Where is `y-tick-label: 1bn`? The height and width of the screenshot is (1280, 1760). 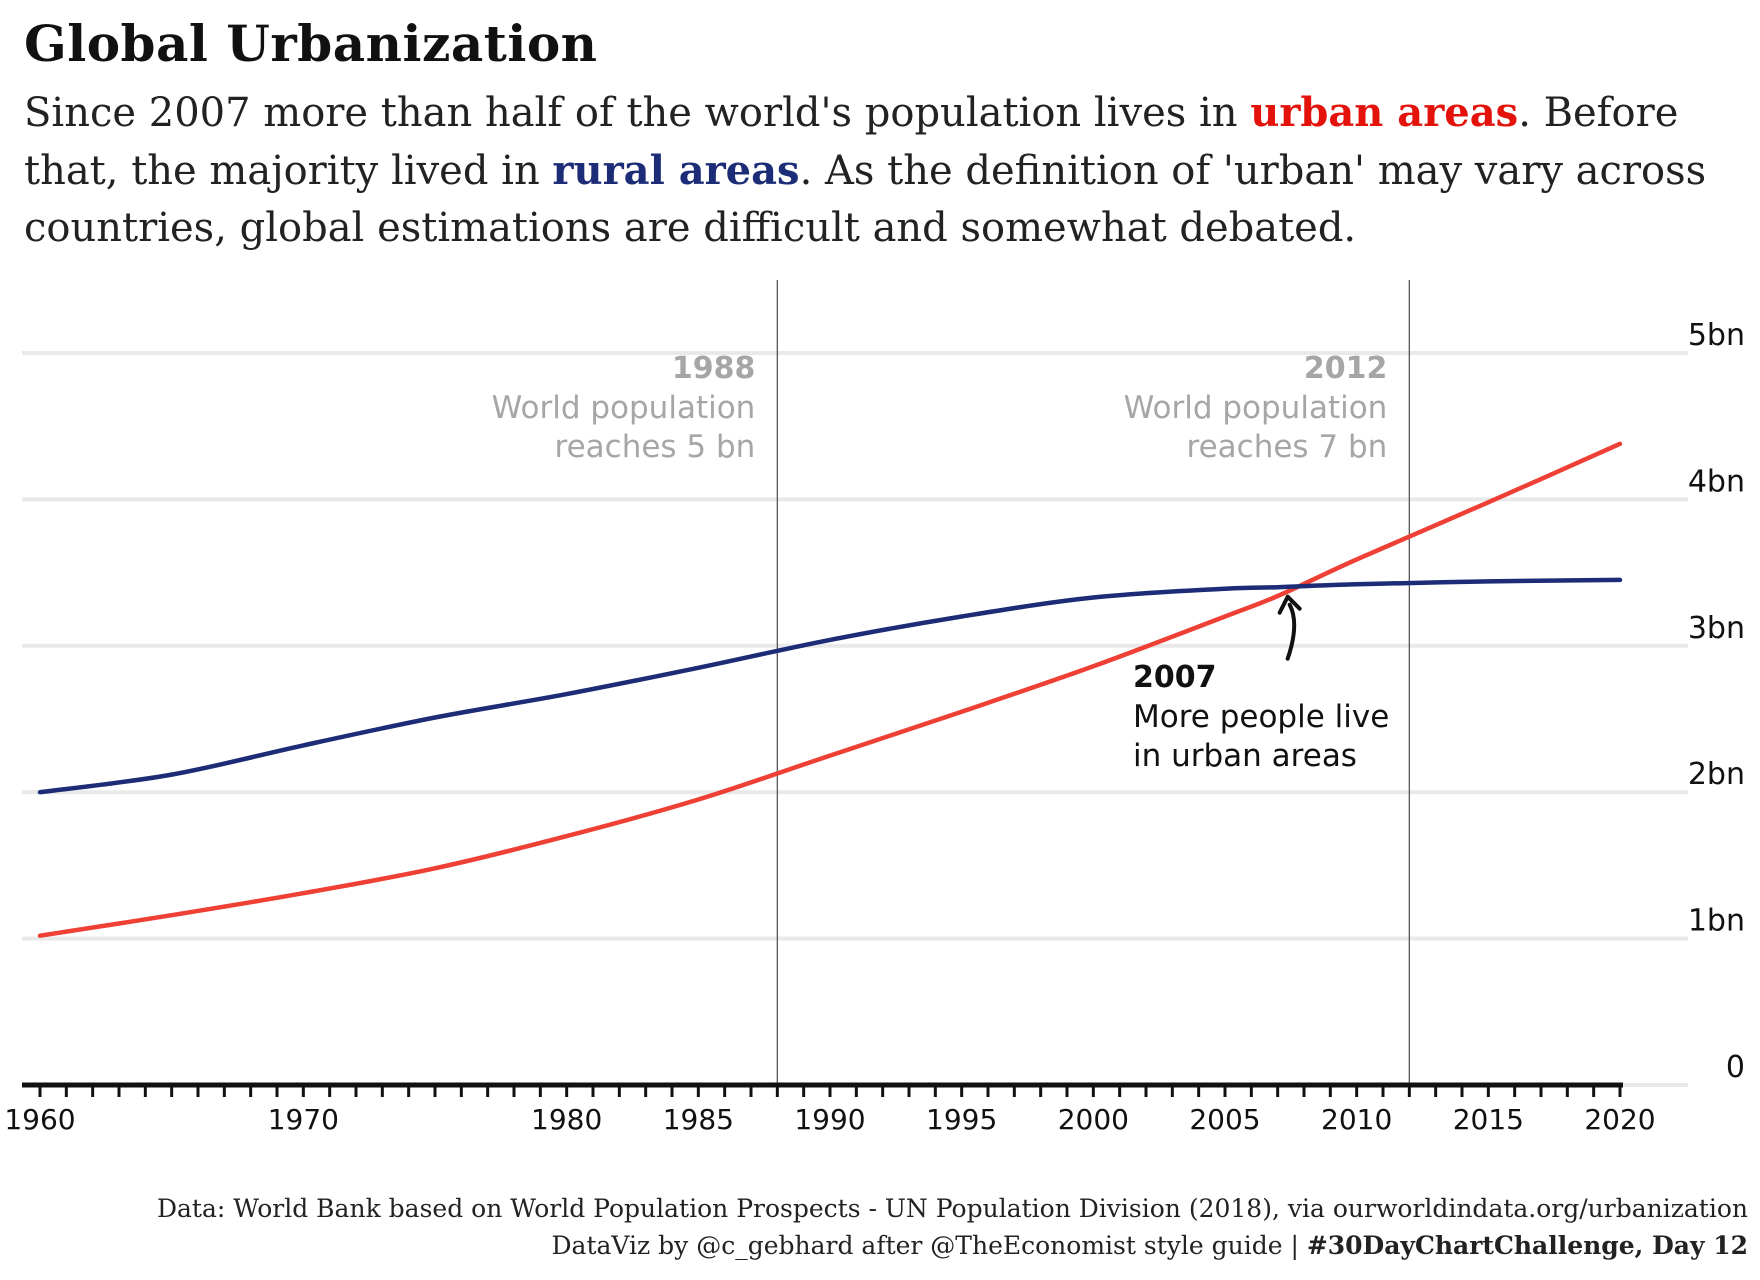 y-tick-label: 1bn is located at coordinates (1716, 921).